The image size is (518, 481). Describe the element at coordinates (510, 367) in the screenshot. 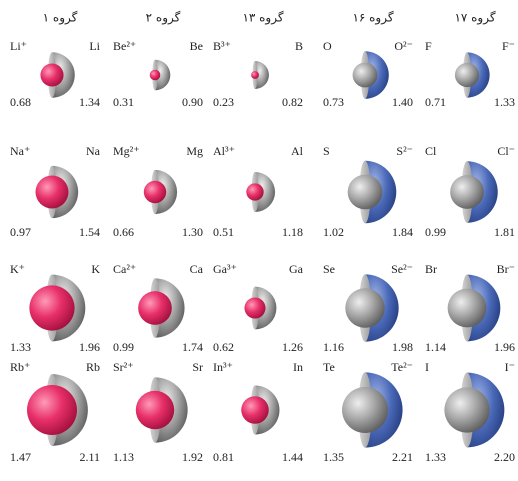

I see `right-label: I⁻` at that location.